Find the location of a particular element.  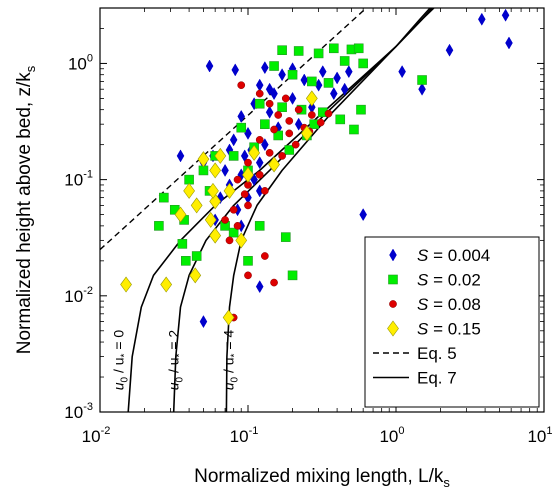

y-tick-label: 10⁻³ is located at coordinates (78, 411).